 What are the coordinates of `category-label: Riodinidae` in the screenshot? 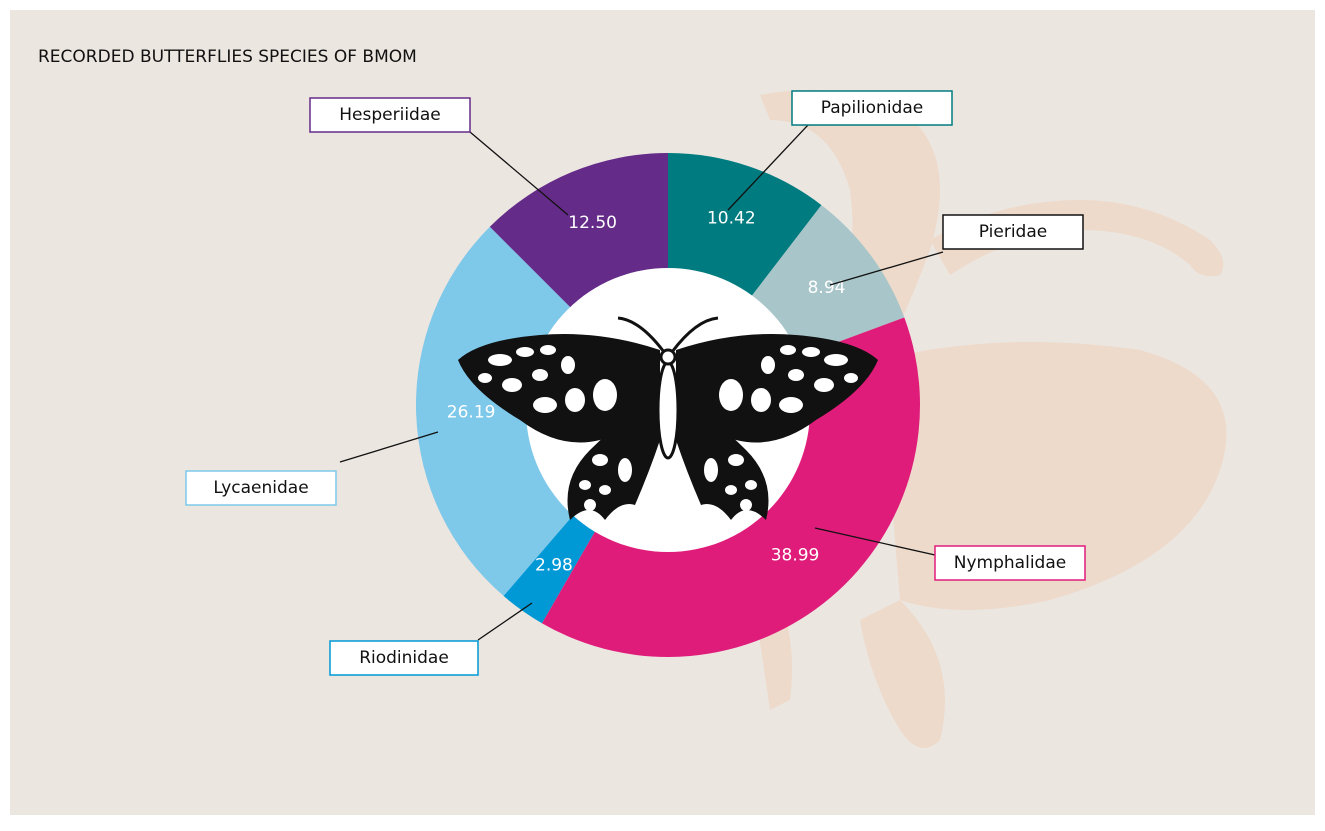 It's located at (404, 658).